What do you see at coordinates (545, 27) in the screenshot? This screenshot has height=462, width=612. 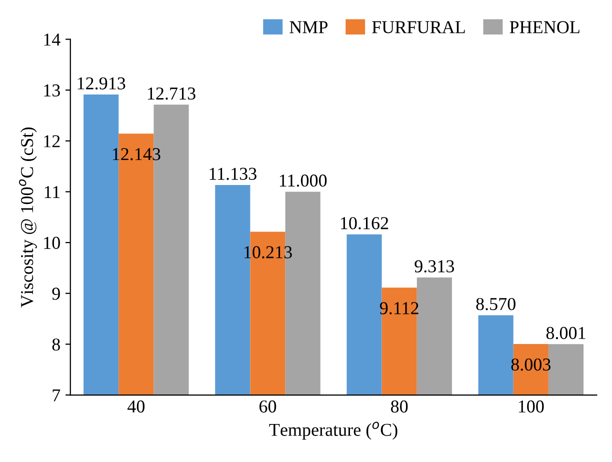 I see `legend-label: PHENOL` at bounding box center [545, 27].